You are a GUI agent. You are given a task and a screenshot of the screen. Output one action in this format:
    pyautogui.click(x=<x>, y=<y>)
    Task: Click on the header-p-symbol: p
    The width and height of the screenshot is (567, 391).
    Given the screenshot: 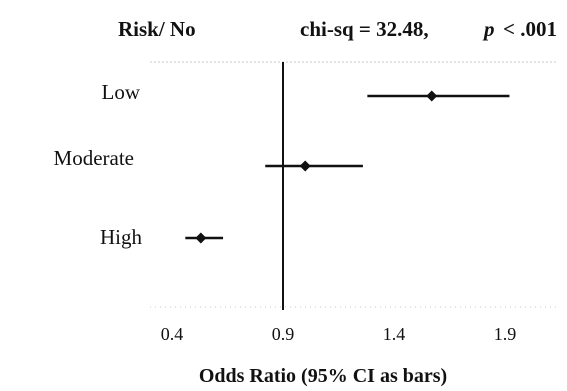 What is the action you would take?
    pyautogui.click(x=488, y=29)
    